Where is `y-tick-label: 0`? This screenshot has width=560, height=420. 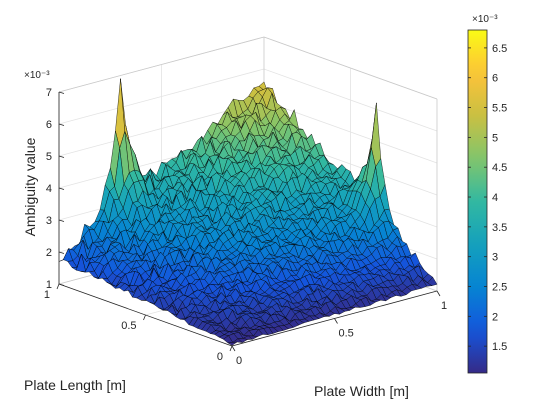 y-tick-label: 0 is located at coordinates (239, 361).